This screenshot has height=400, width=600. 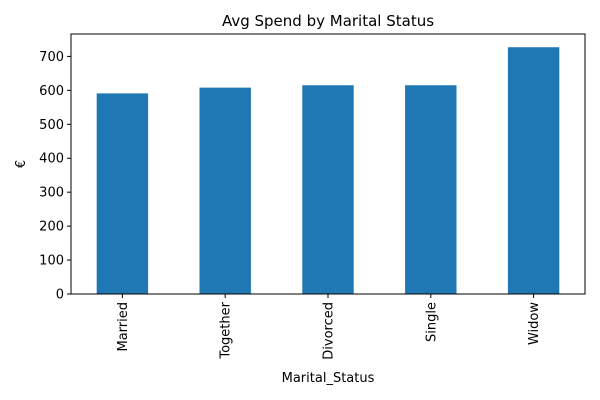 What do you see at coordinates (533, 171) in the screenshot?
I see `bar-widow` at bounding box center [533, 171].